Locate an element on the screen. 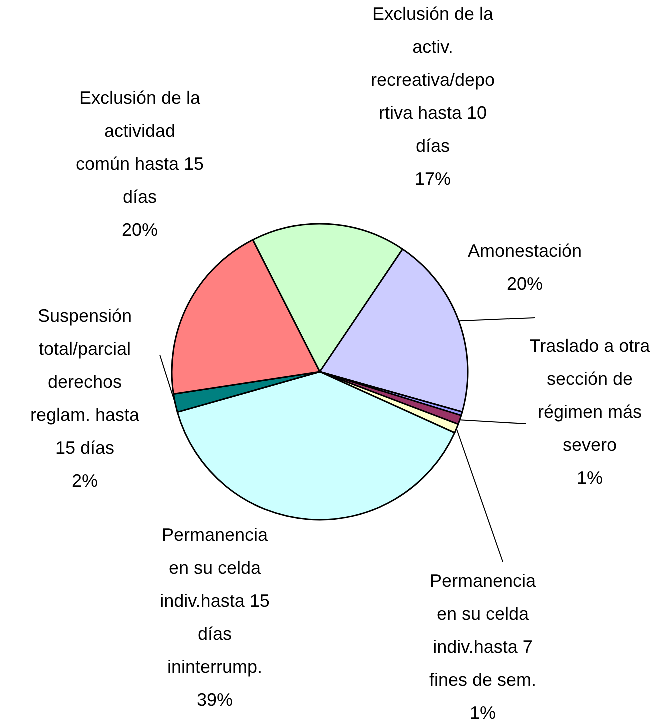 This screenshot has width=662, height=727. slice-label: Exclusión de la actividad común hasta 15 días is located at coordinates (140, 147).